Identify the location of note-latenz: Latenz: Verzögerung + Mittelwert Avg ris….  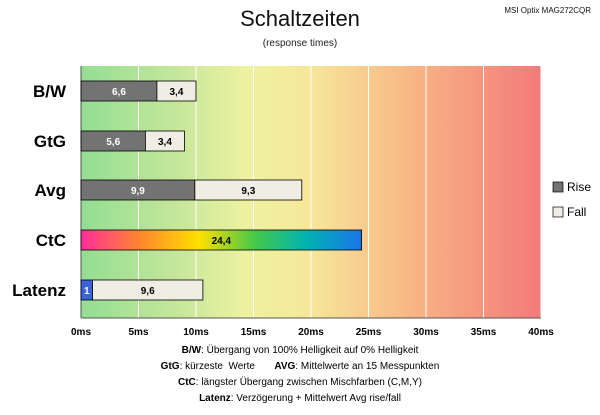
(300, 398).